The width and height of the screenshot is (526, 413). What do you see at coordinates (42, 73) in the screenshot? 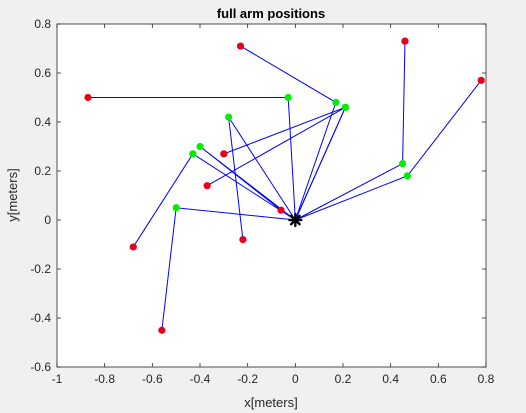
I see `y-tick-label: 0.6` at bounding box center [42, 73].